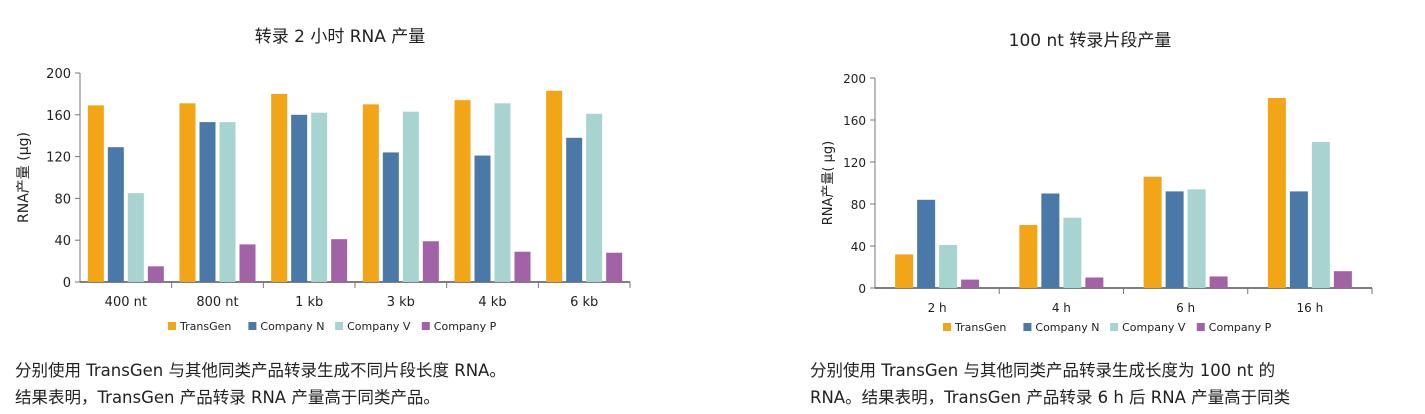  Describe the element at coordinates (1050, 397) in the screenshot. I see `caption-2-line-2: RNA。结果表明，TransGen 产品转录 6 h 后 RNA 产量高于同类` at that location.